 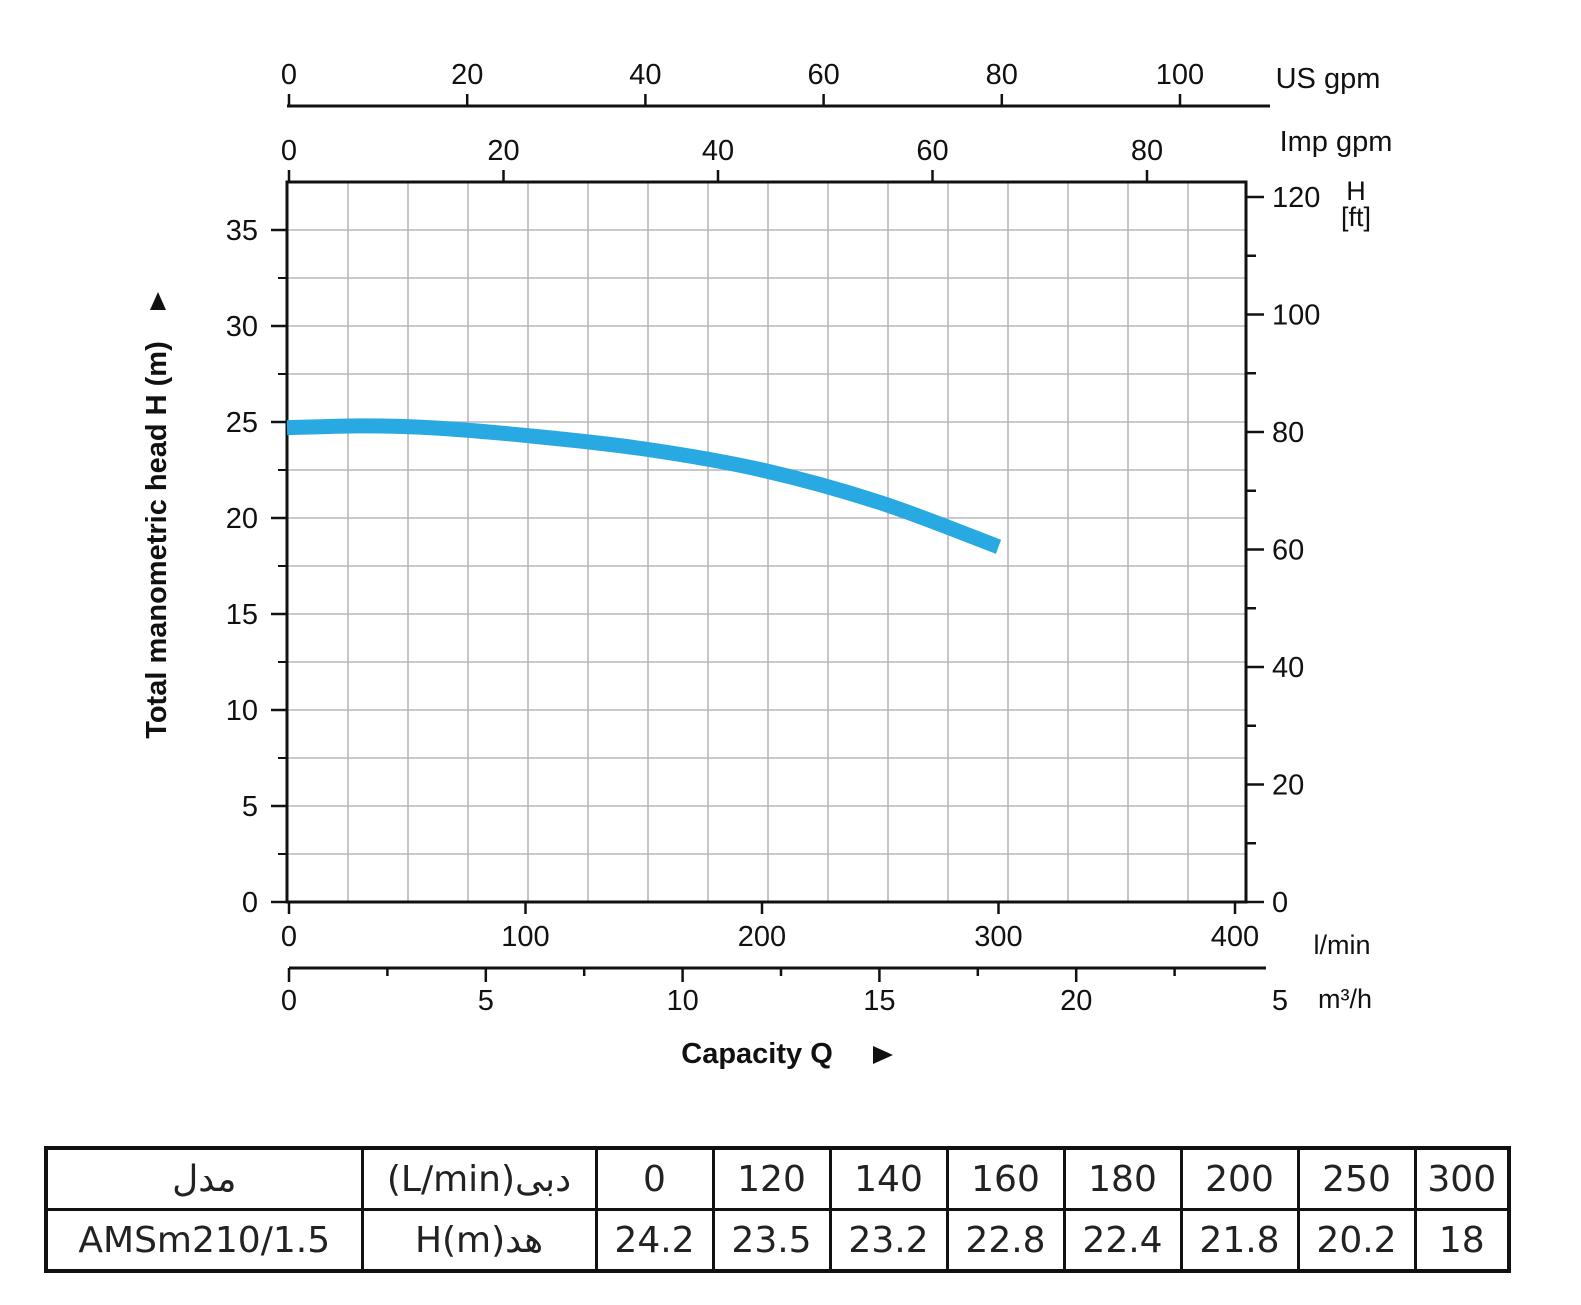 I want to click on right-axis-tick-label: 20, so click(x=1288, y=786).